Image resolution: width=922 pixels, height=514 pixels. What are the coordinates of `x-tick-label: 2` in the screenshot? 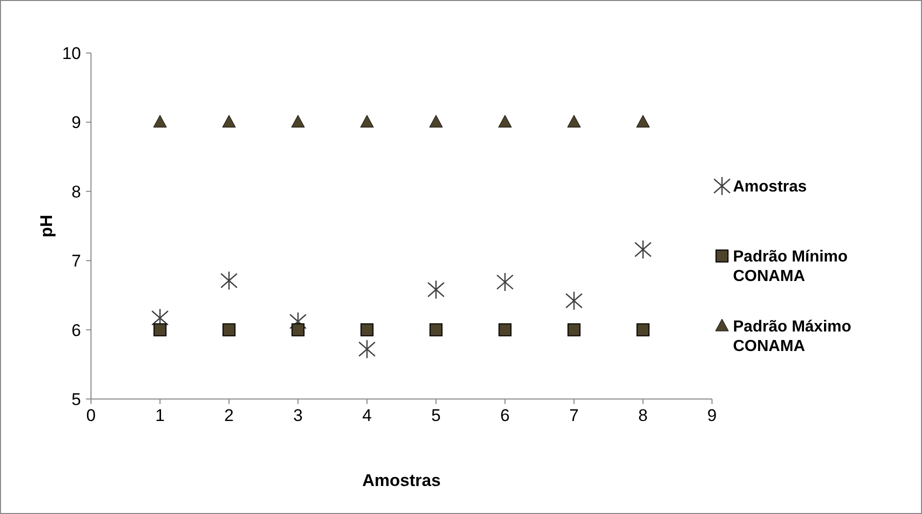 It's located at (229, 415).